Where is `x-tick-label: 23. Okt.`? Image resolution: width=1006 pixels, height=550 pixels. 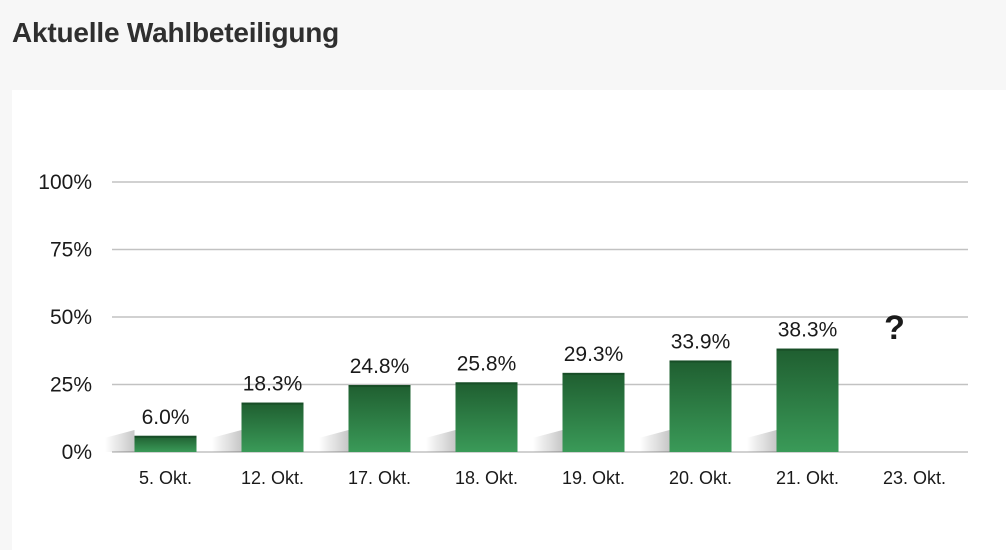 x-tick-label: 23. Okt. is located at coordinates (914, 478).